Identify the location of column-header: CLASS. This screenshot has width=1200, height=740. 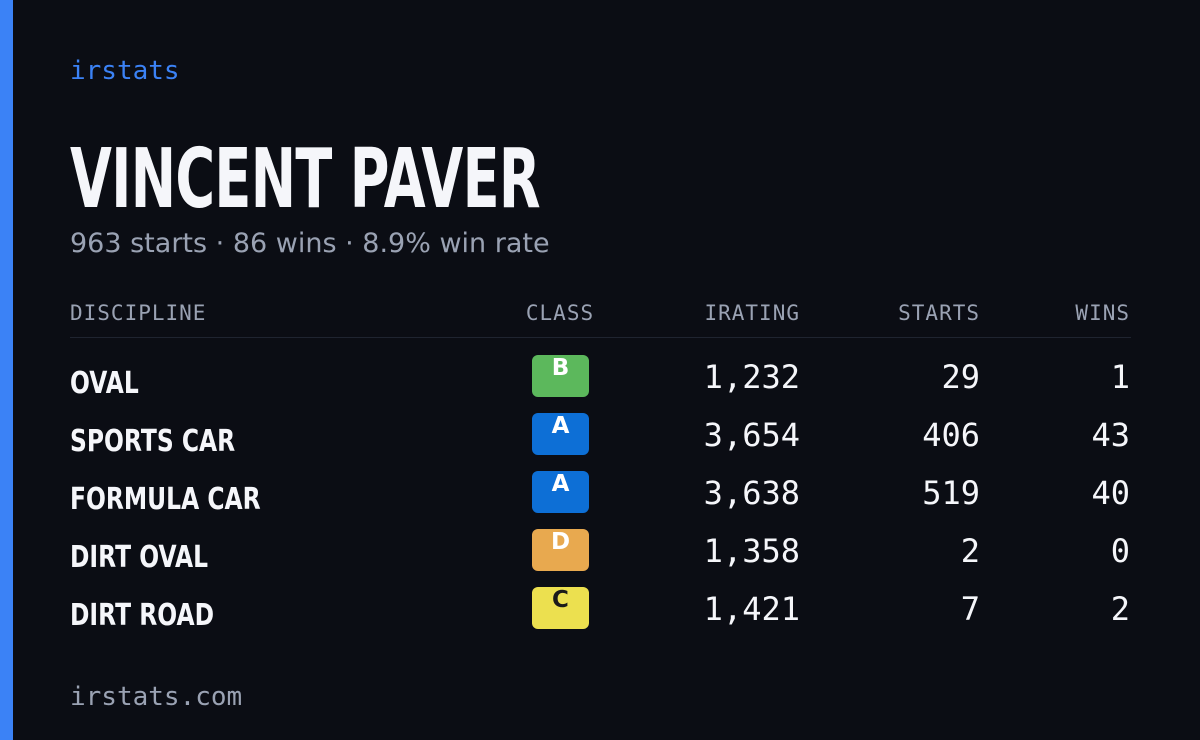
(560, 313).